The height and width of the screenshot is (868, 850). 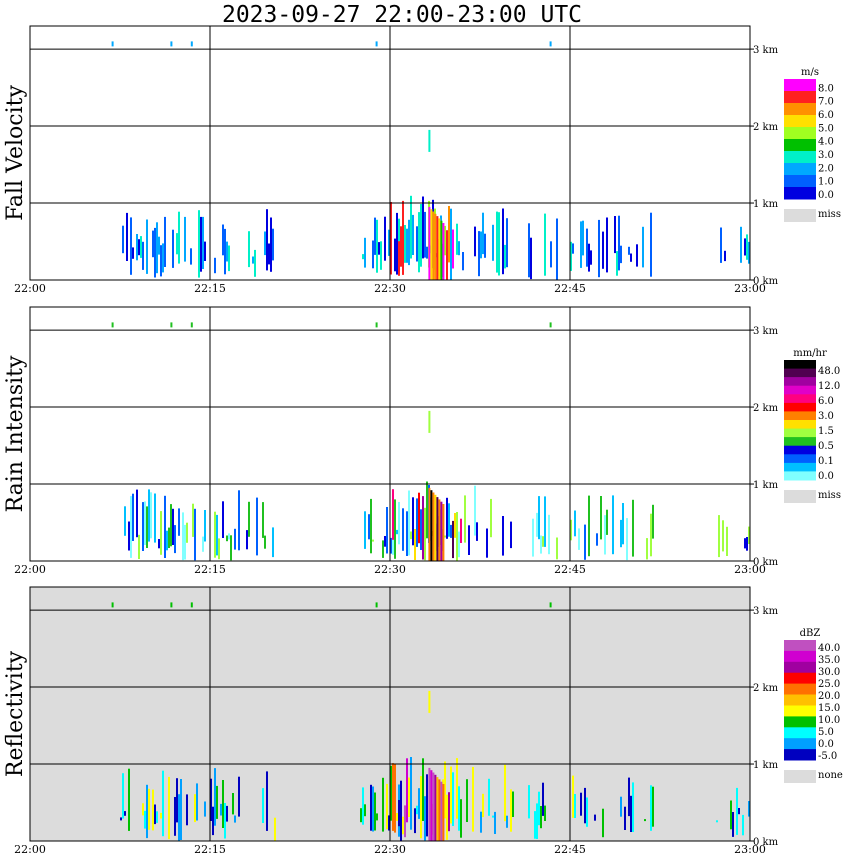 What do you see at coordinates (826, 416) in the screenshot?
I see `colorbar-label: 3.0` at bounding box center [826, 416].